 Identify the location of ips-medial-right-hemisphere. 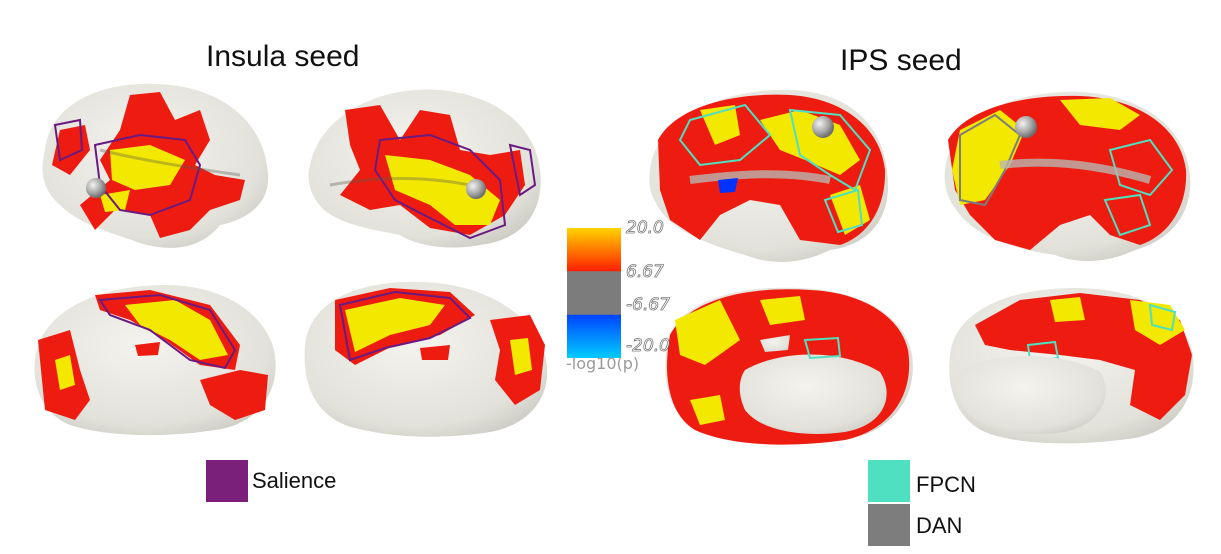
(1071, 366).